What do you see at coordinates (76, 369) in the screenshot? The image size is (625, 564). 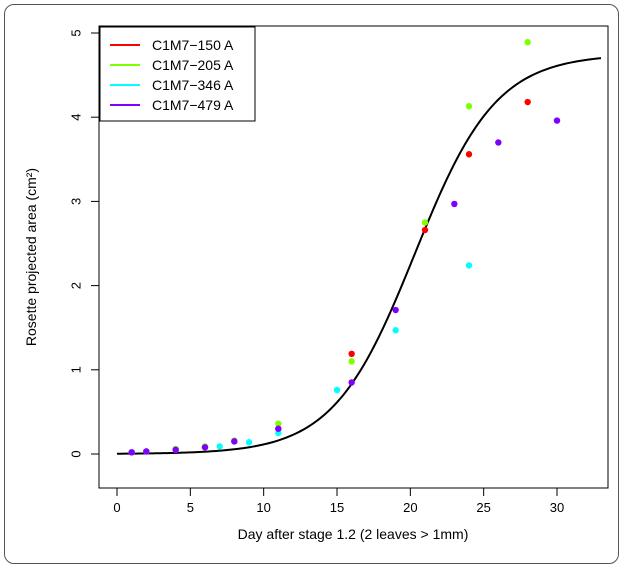 I see `y-tick-label: 1` at bounding box center [76, 369].